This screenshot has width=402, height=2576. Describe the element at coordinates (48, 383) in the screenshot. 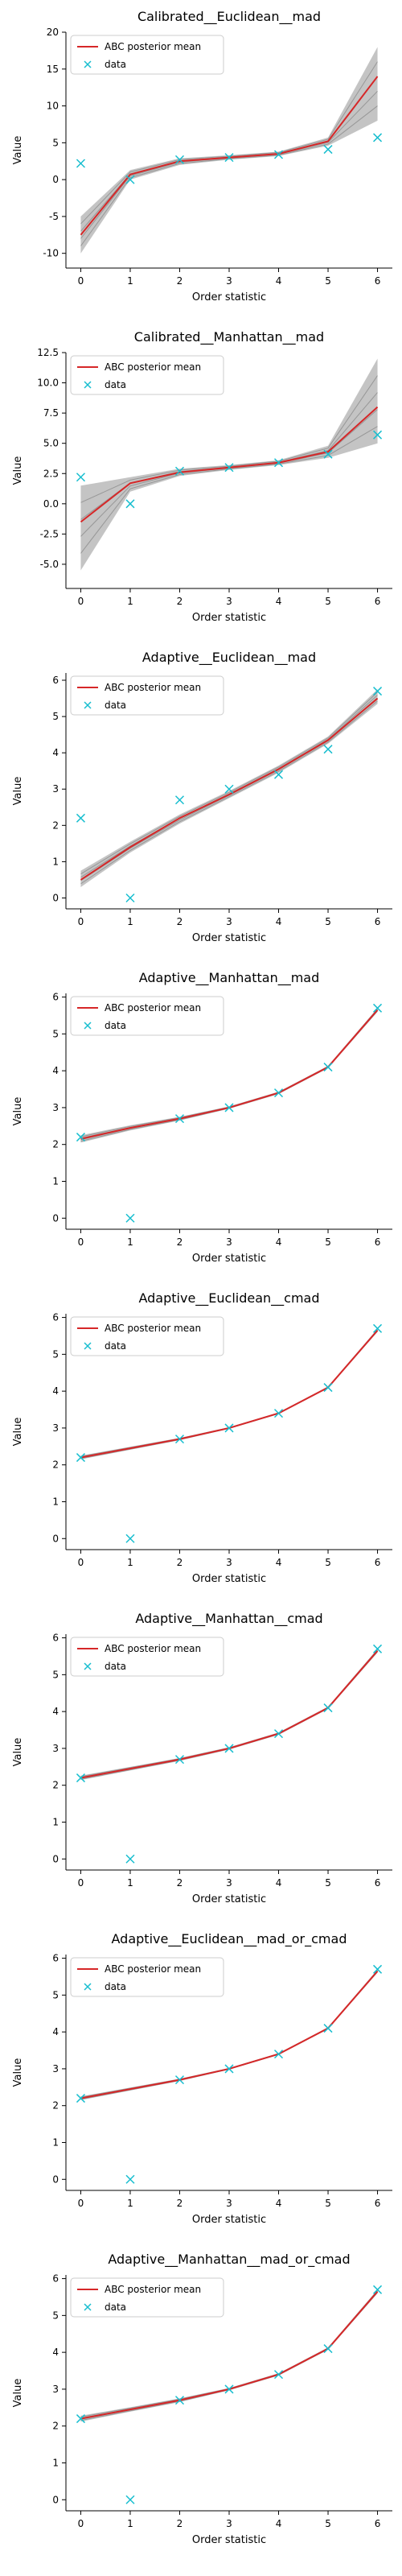

I see `y-tick-label: 10.0` at that location.